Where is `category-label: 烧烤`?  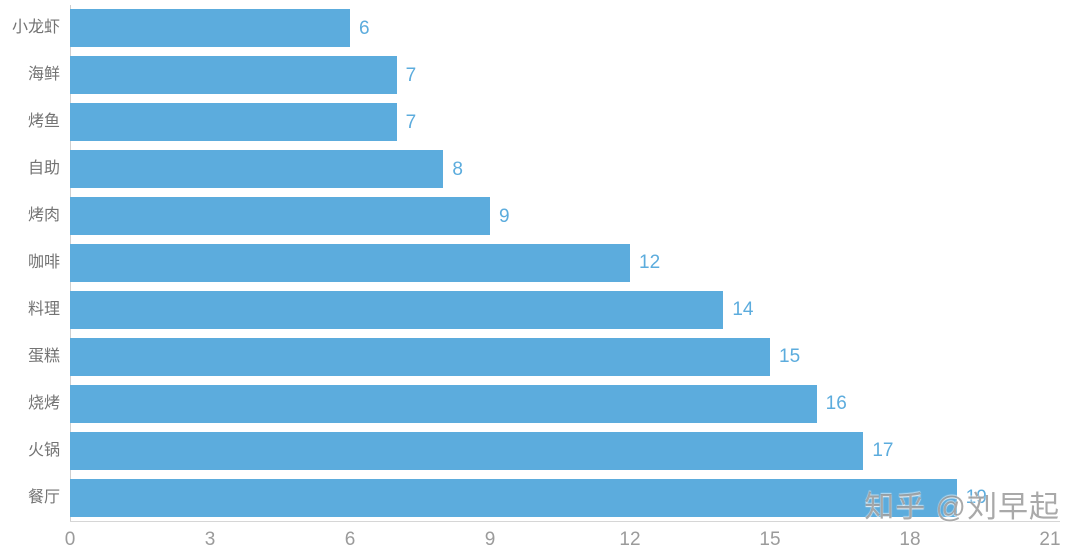
category-label: 烧烤 is located at coordinates (43, 403).